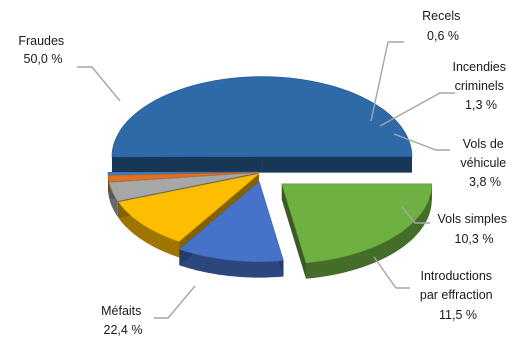 The width and height of the screenshot is (526, 348). I want to click on label-incendies: Incendies criminels 1,3 %, so click(481, 86).